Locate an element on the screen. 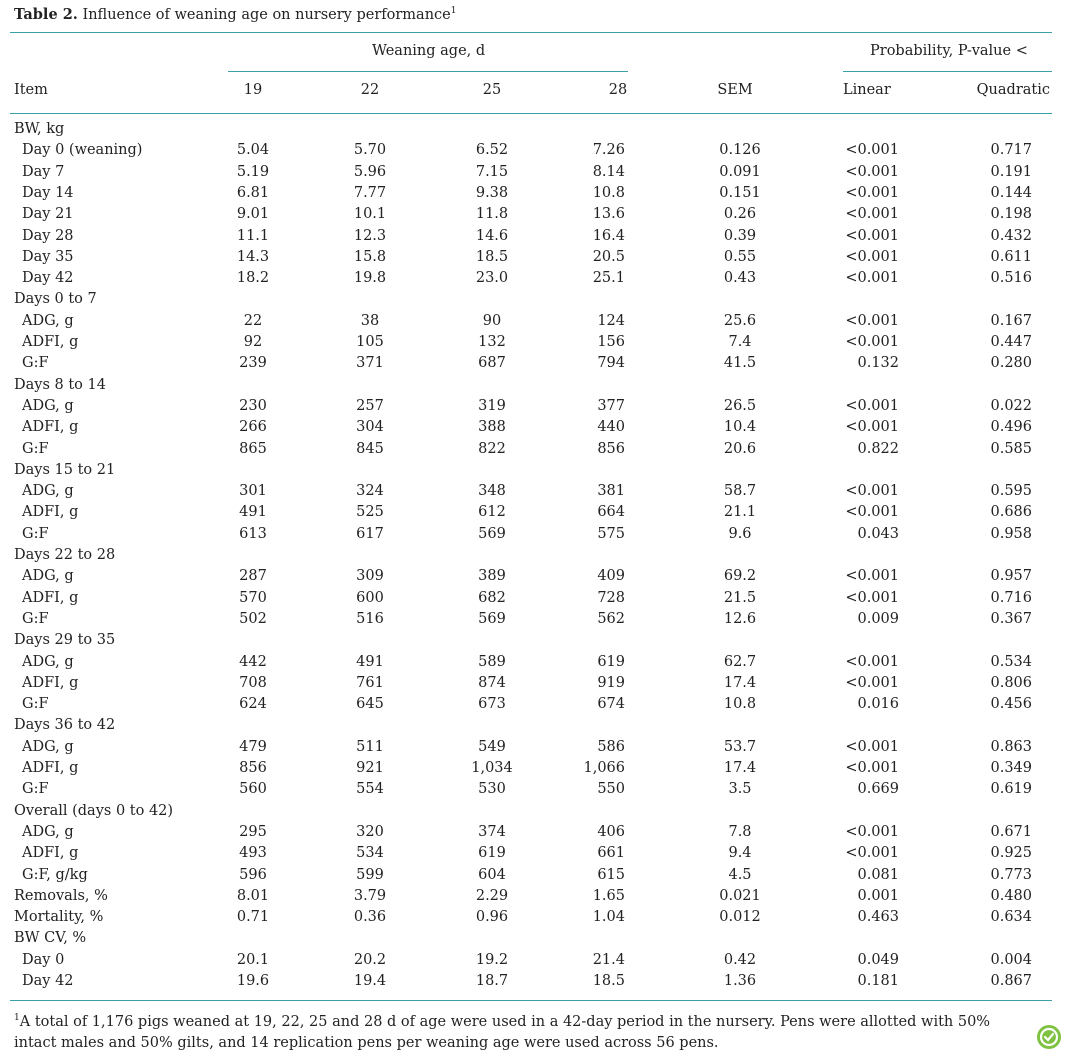  section-label: BW CV, % is located at coordinates (50, 938).